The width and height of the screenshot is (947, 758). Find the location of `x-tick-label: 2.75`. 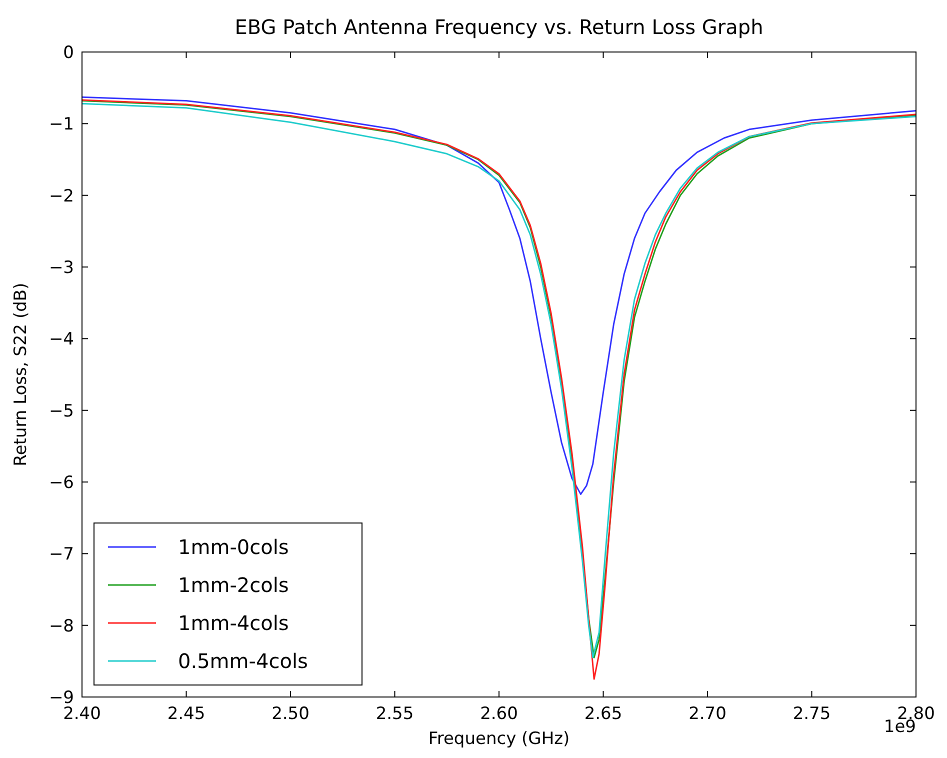

x-tick-label: 2.75 is located at coordinates (811, 714).